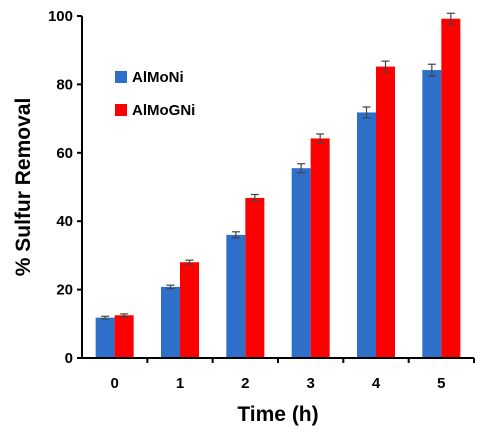 The image size is (504, 437). I want to click on legend-label-almoni: AlMoNi, so click(158, 77).